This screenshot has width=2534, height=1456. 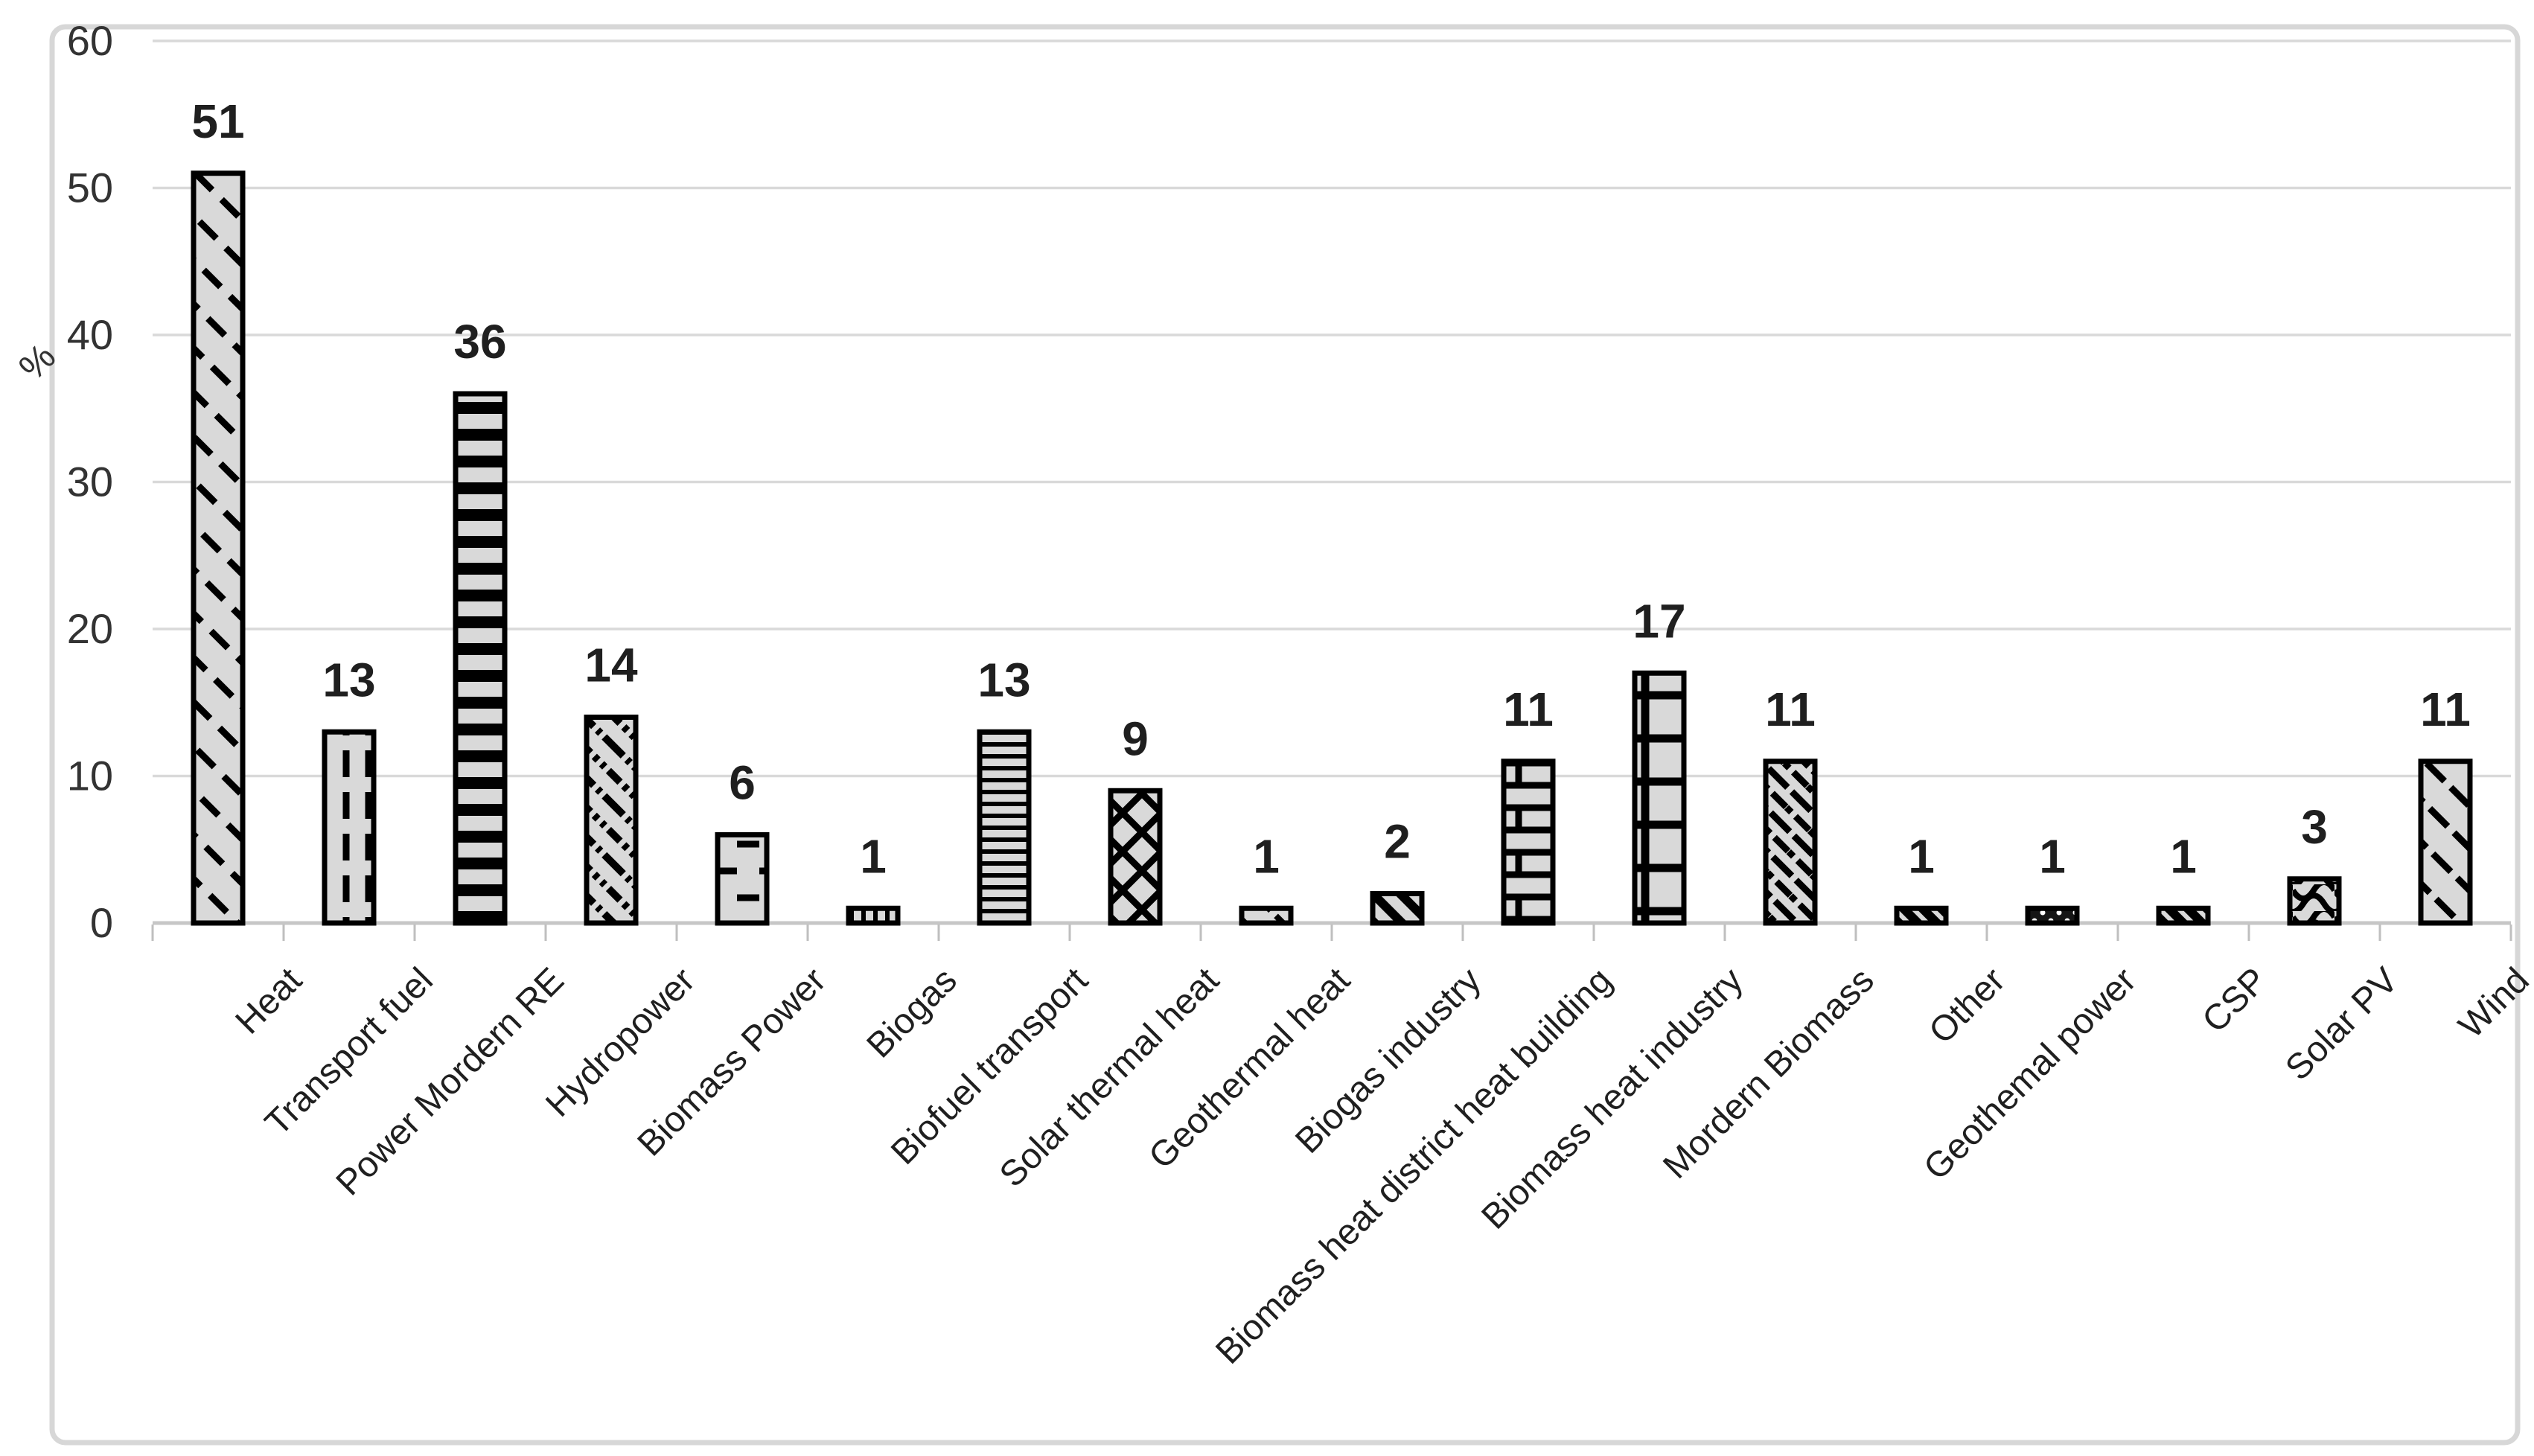 What do you see at coordinates (873, 915) in the screenshot?
I see `bar-biogas` at bounding box center [873, 915].